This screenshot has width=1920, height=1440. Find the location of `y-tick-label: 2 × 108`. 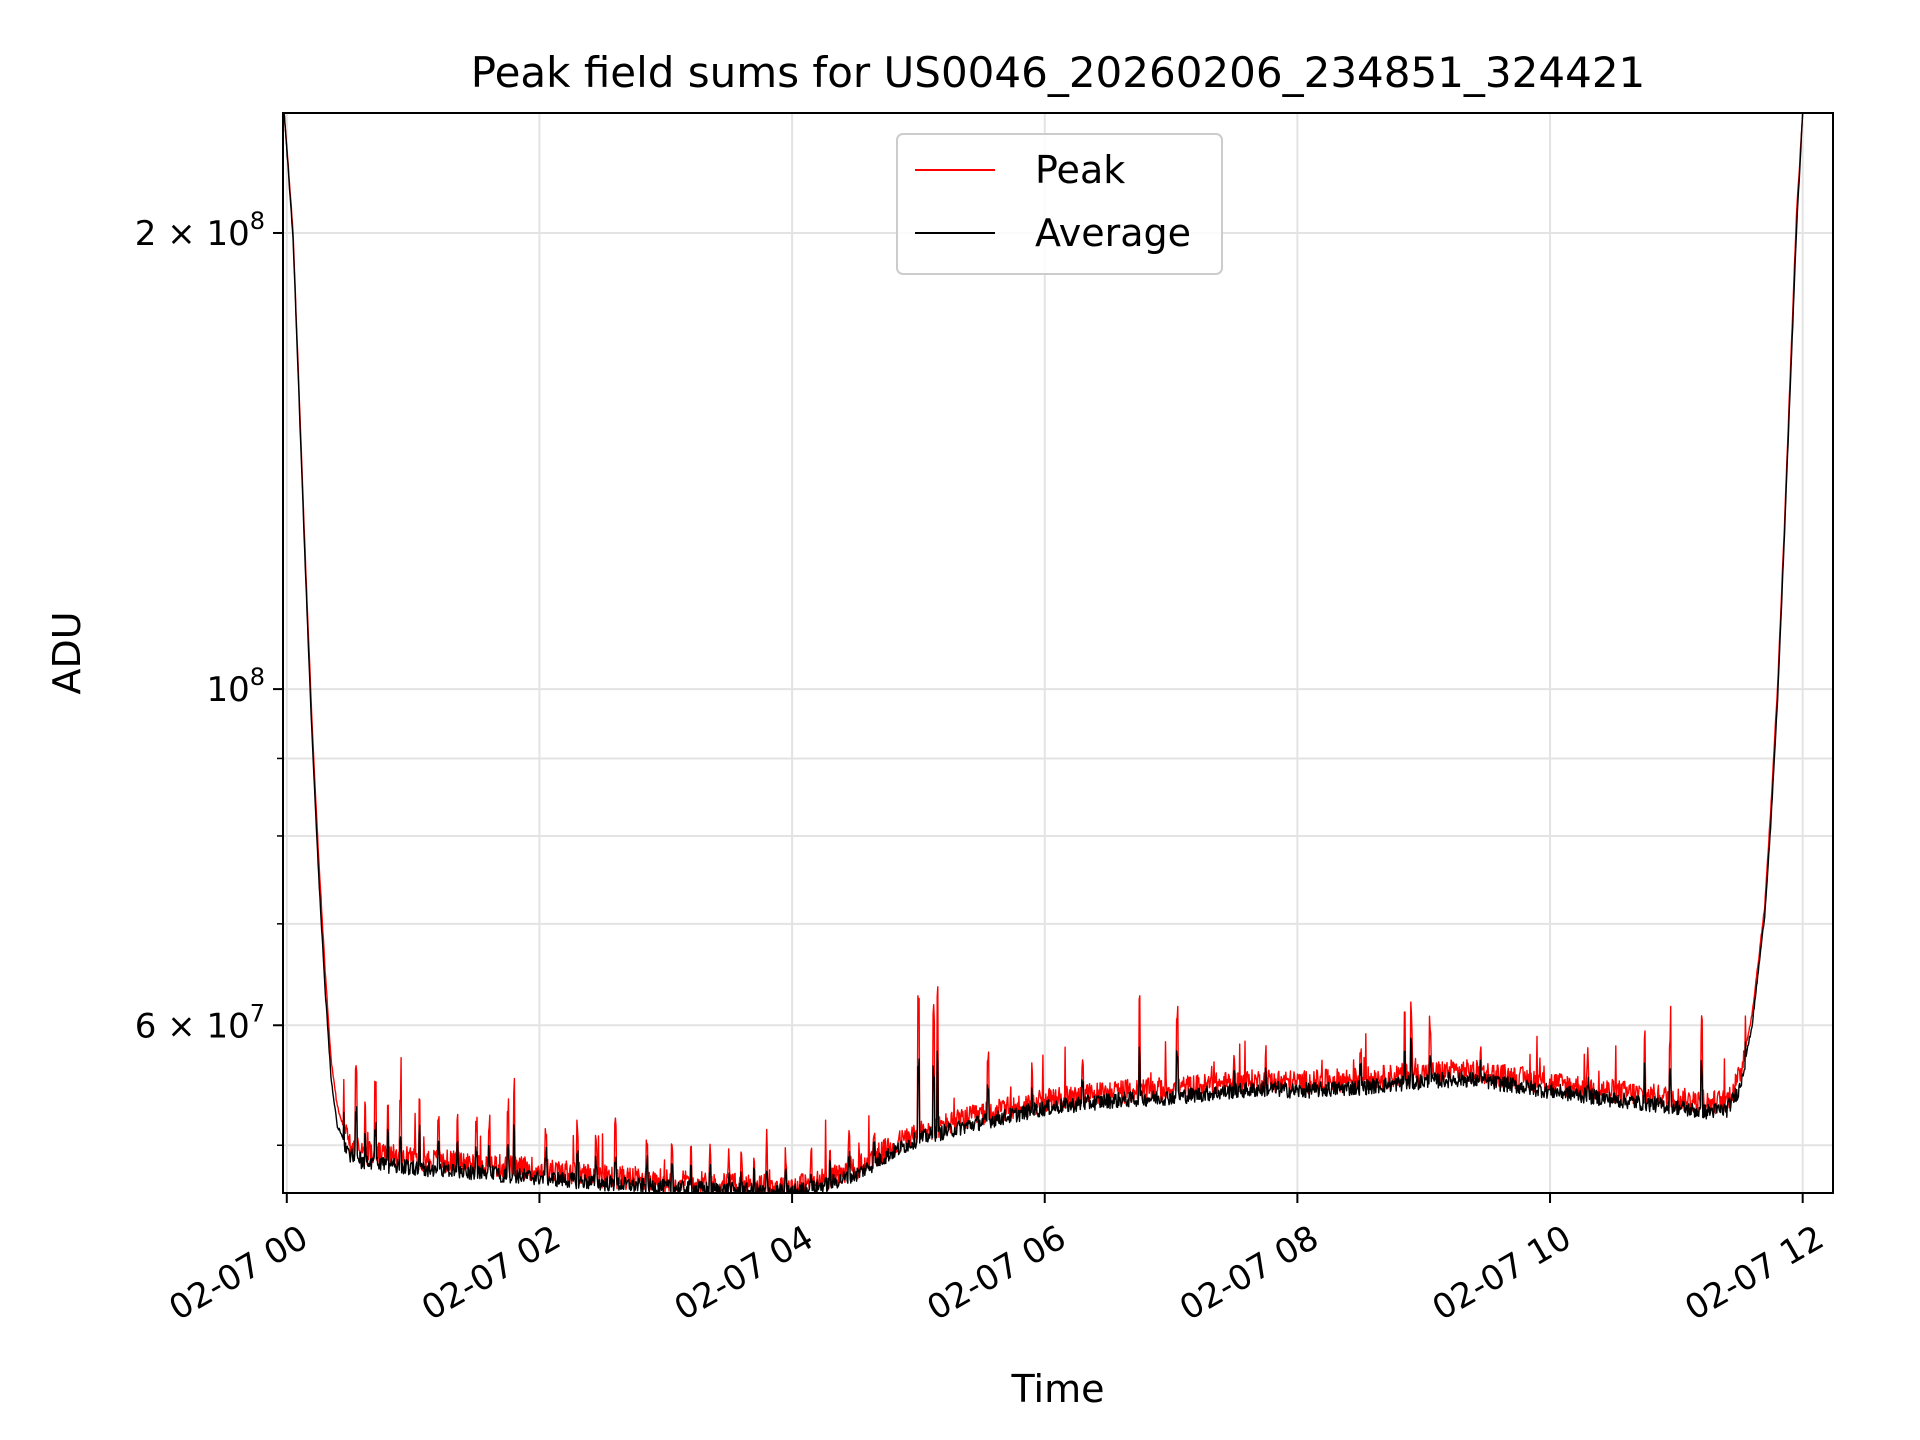

y-tick-label: 2 × 108 is located at coordinates (200, 230).